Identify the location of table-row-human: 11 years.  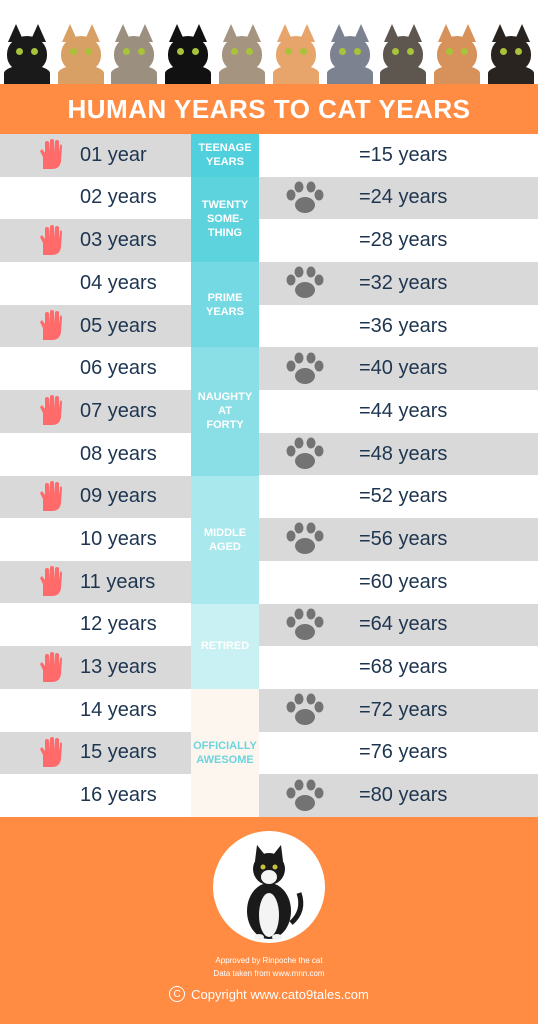
(95, 582).